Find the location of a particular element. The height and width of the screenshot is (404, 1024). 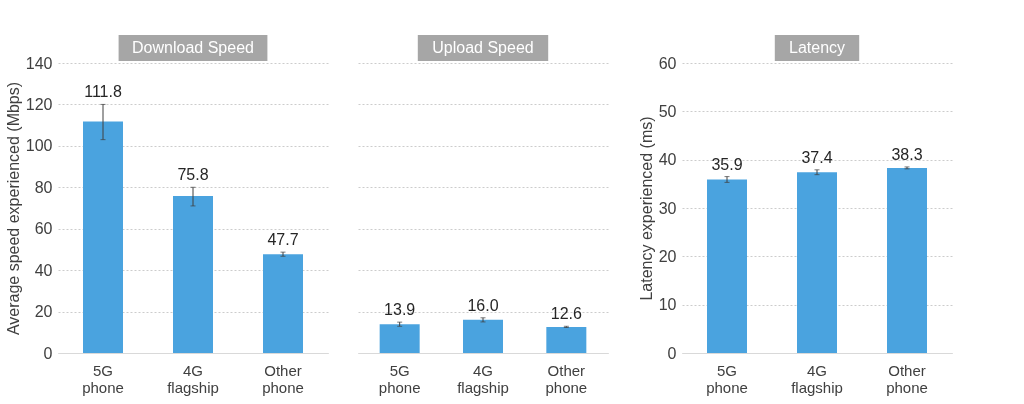

y-axis-title: Latency experienced (ms) is located at coordinates (646, 208).